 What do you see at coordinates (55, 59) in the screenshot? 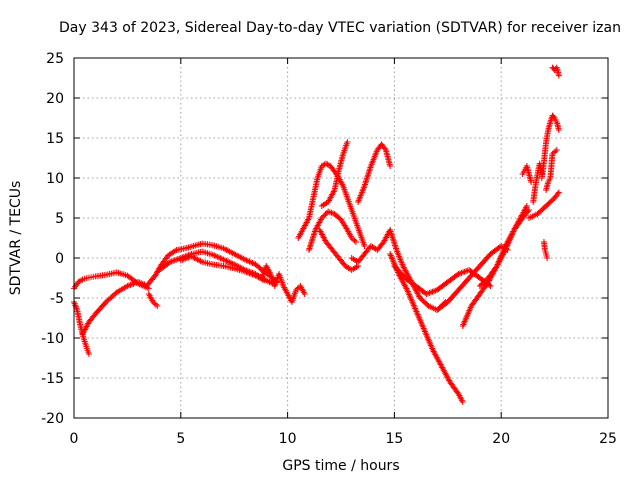
I see `y-tick-label: 25` at bounding box center [55, 59].